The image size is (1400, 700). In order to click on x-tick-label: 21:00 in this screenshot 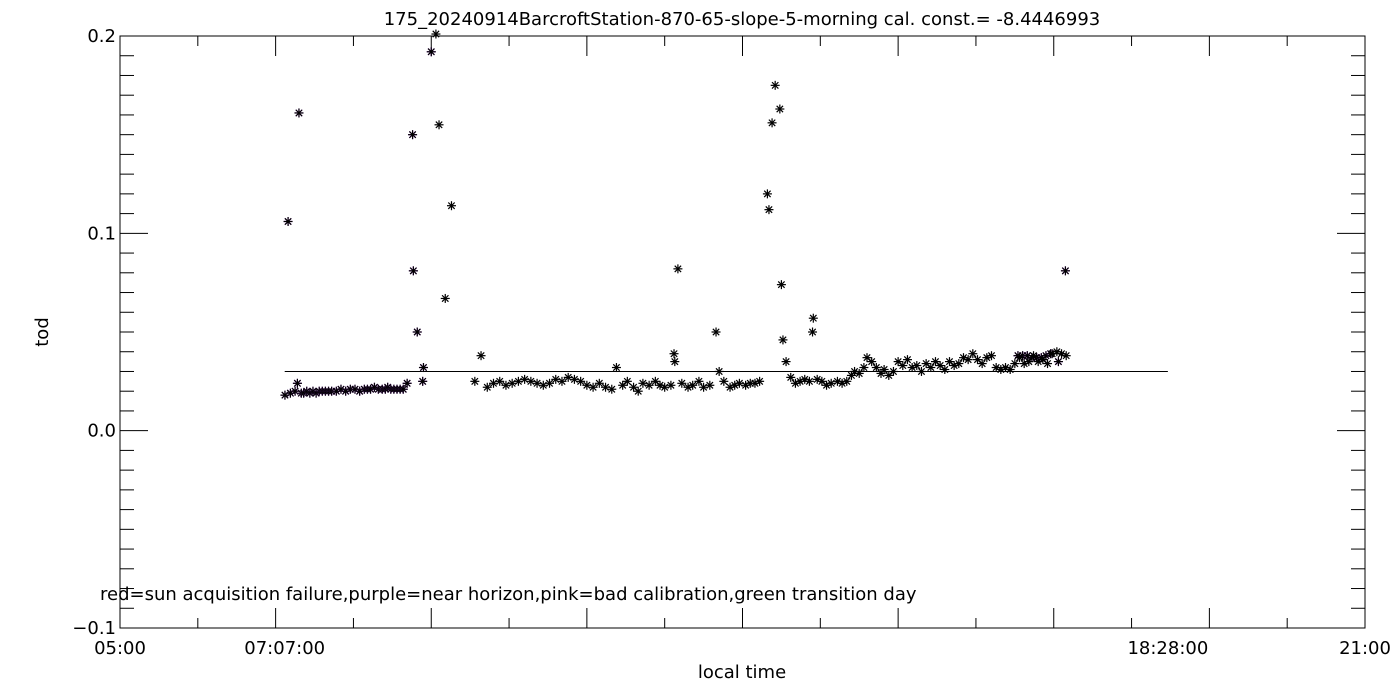, I will do `click(1365, 648)`.